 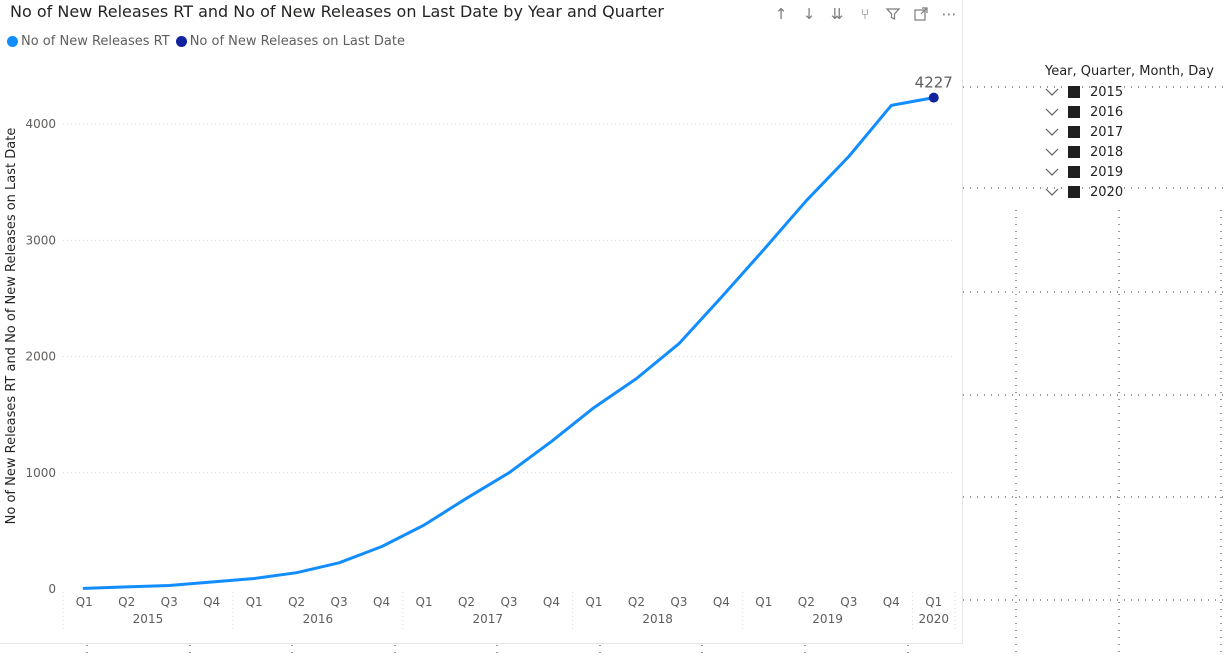 What do you see at coordinates (52, 589) in the screenshot?
I see `y-tick-label: 0` at bounding box center [52, 589].